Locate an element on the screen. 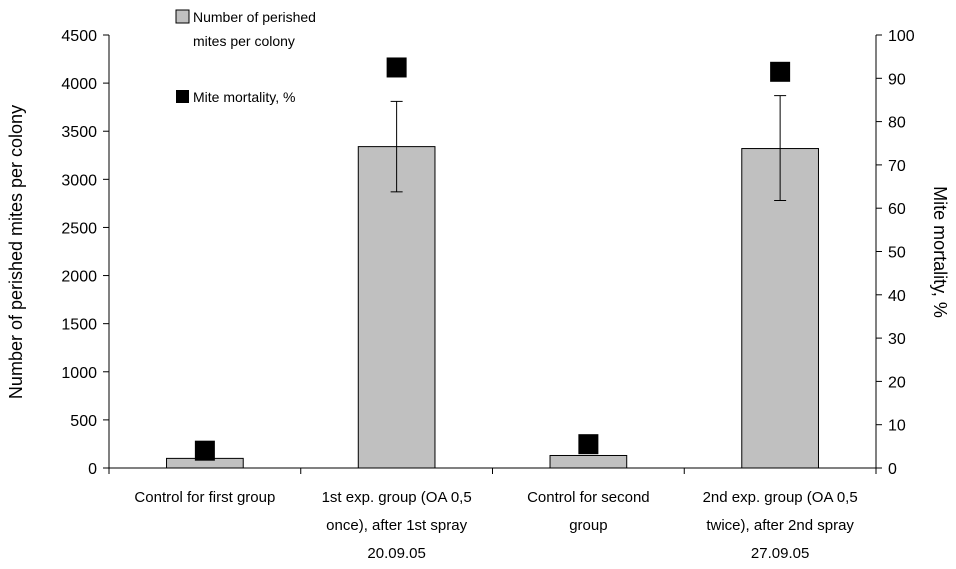  legend-swatch-markers is located at coordinates (182, 96).